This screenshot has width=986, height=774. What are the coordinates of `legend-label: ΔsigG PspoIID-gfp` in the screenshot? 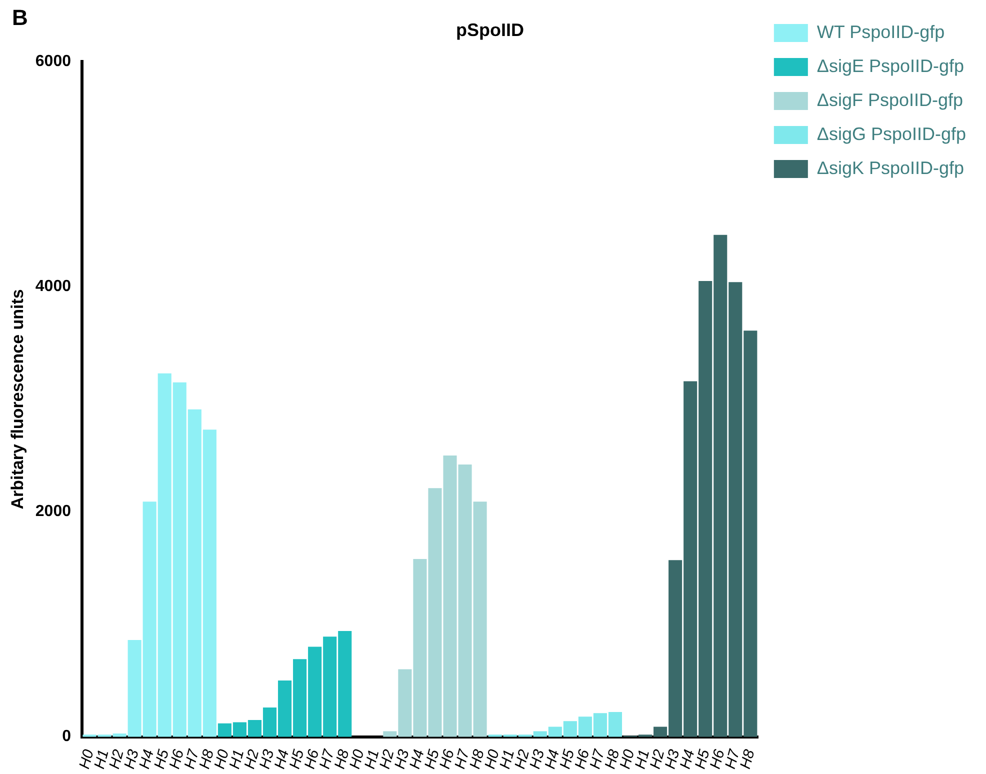 It's located at (891, 134).